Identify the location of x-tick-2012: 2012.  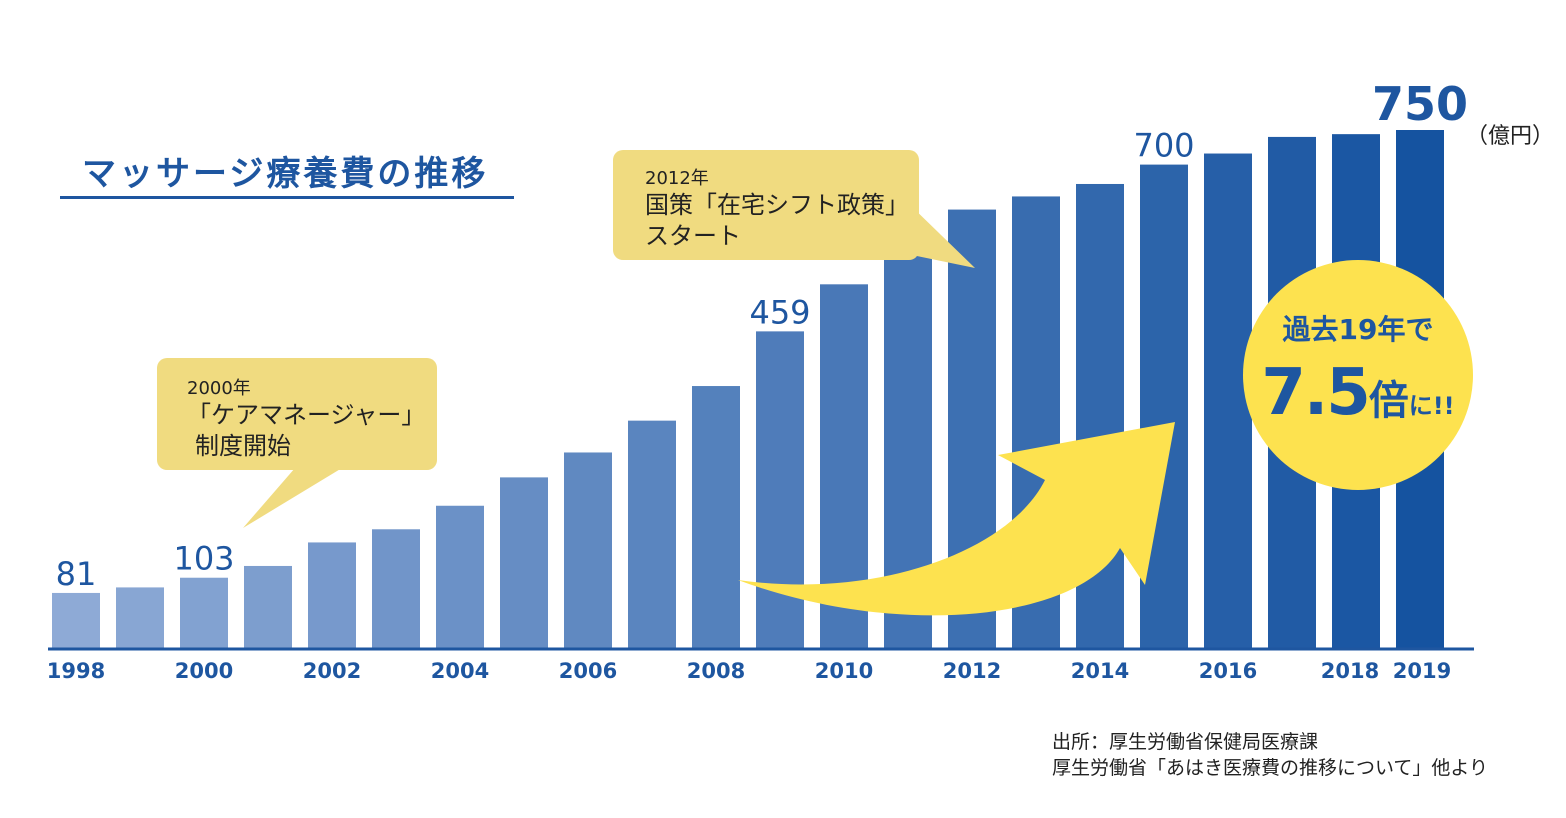
(972, 671).